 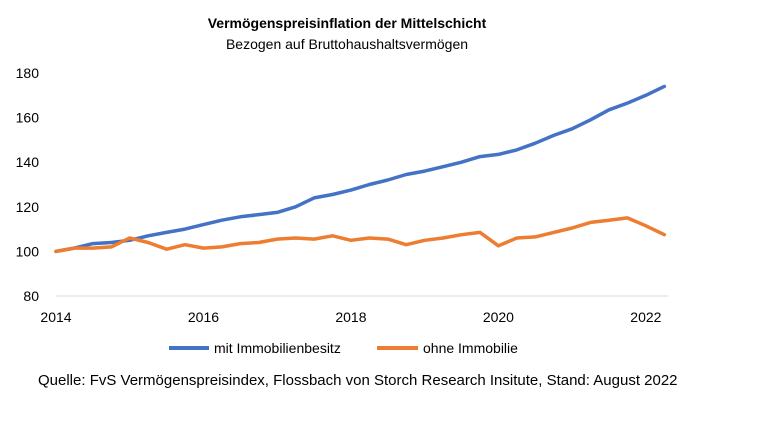 I want to click on legend: mit Immobilienbesitz ohne Immobilie, so click(x=343, y=348).